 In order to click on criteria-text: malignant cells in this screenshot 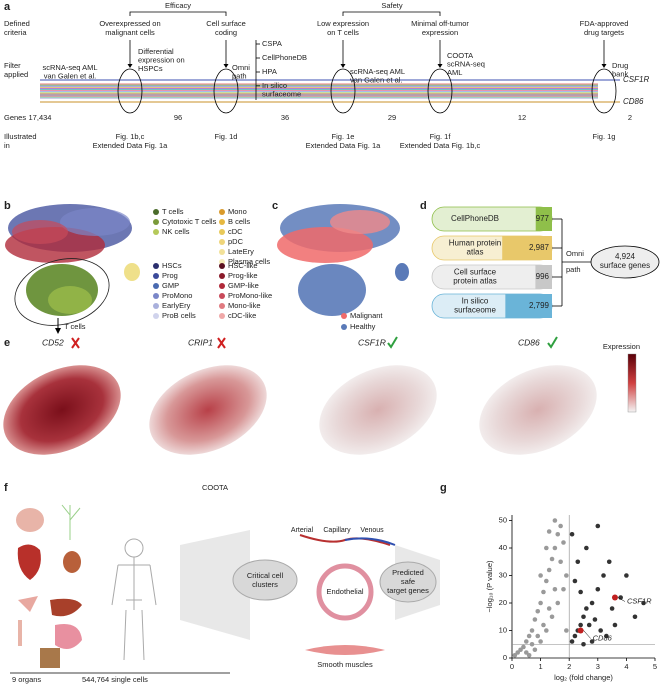, I will do `click(130, 32)`.